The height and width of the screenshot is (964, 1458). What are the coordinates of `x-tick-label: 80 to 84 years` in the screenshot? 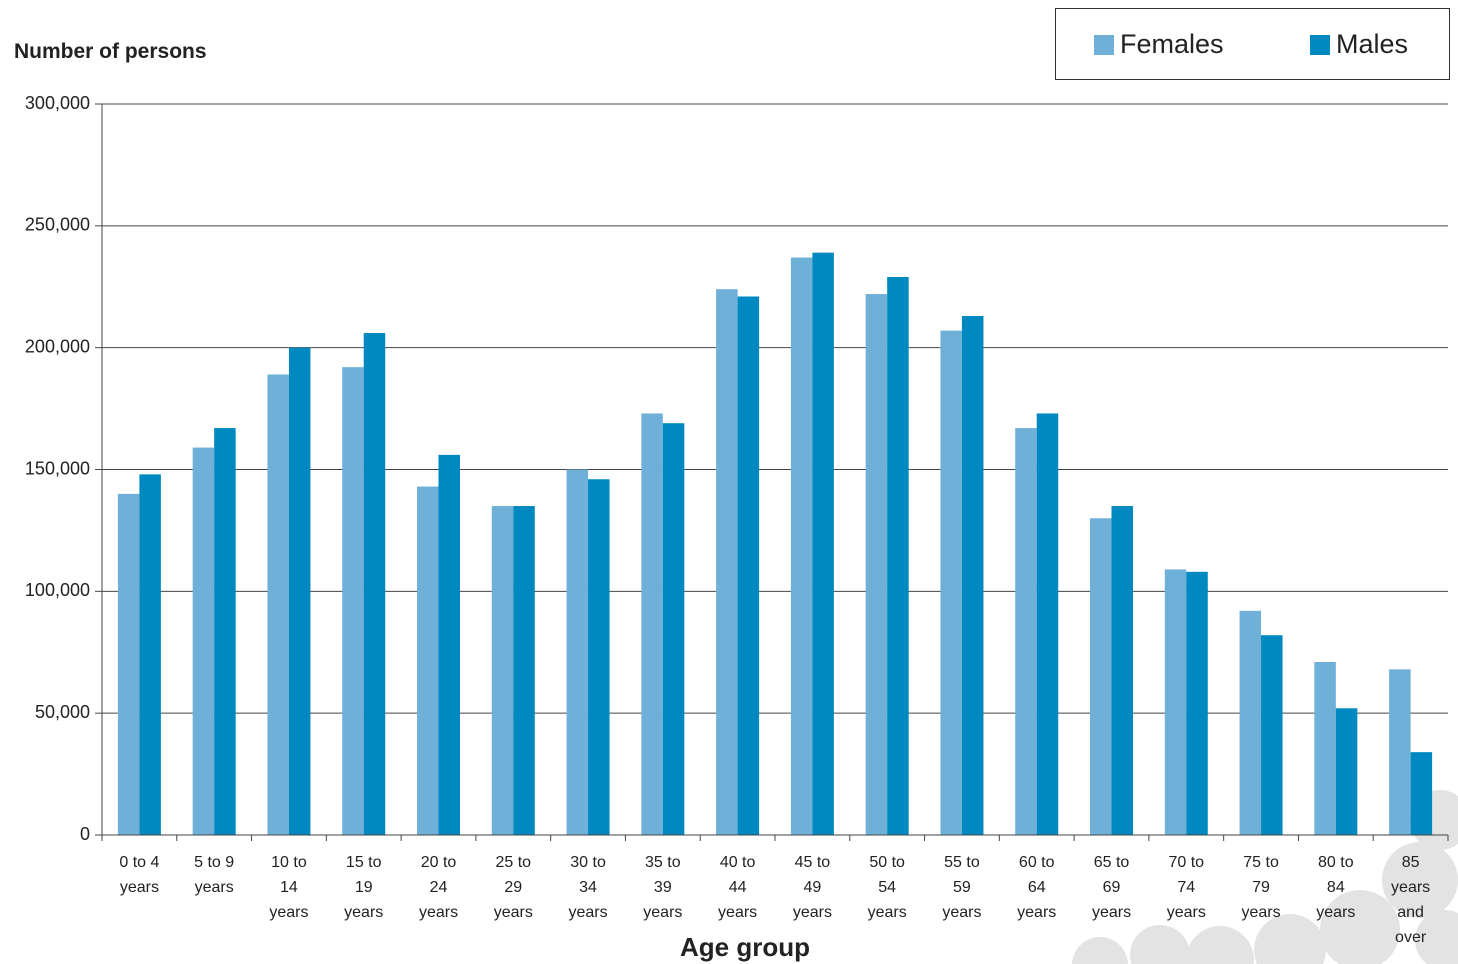 It's located at (1336, 887).